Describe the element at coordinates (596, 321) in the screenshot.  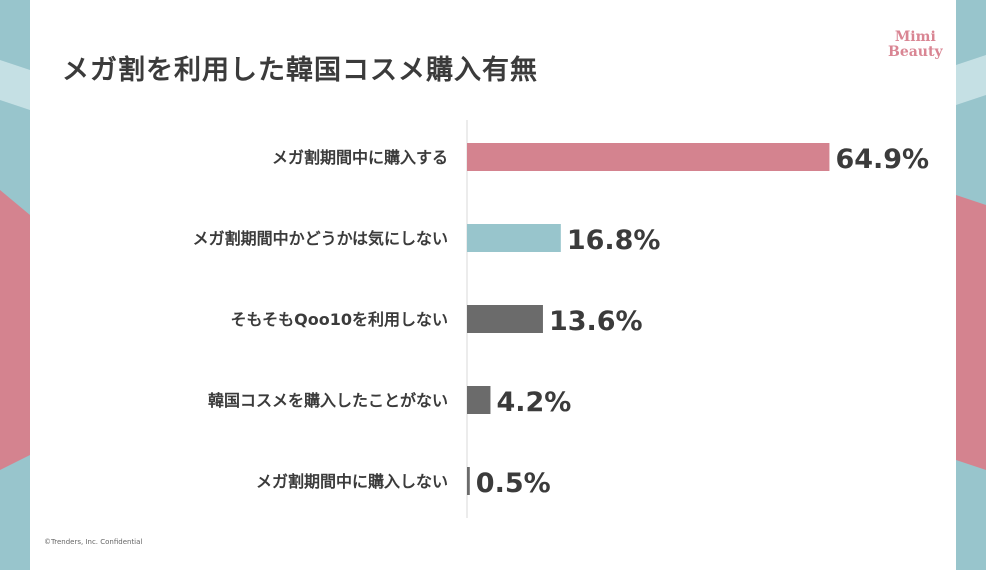
I see `data-label: 13.6%` at that location.